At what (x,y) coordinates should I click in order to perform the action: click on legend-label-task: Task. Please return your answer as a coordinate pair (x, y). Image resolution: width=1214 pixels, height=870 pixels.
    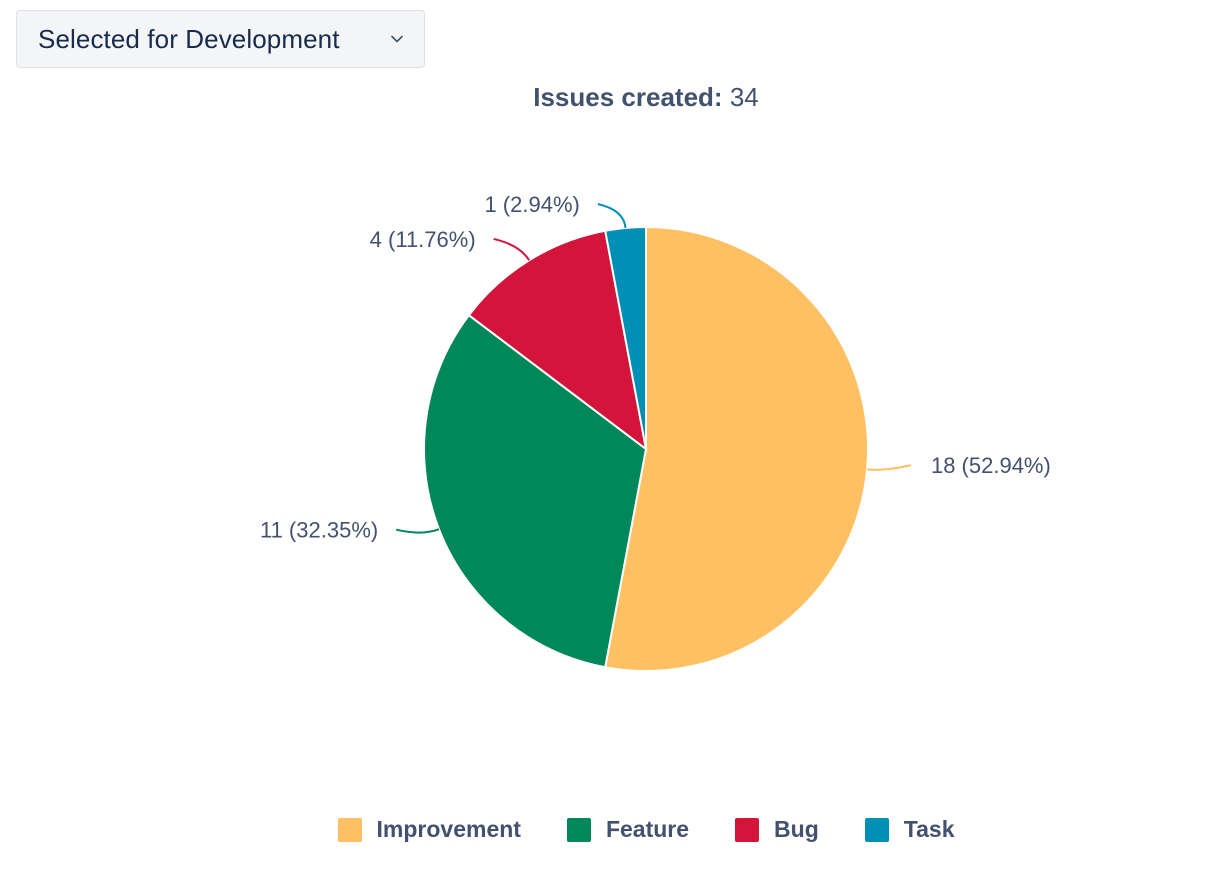
    Looking at the image, I should click on (929, 829).